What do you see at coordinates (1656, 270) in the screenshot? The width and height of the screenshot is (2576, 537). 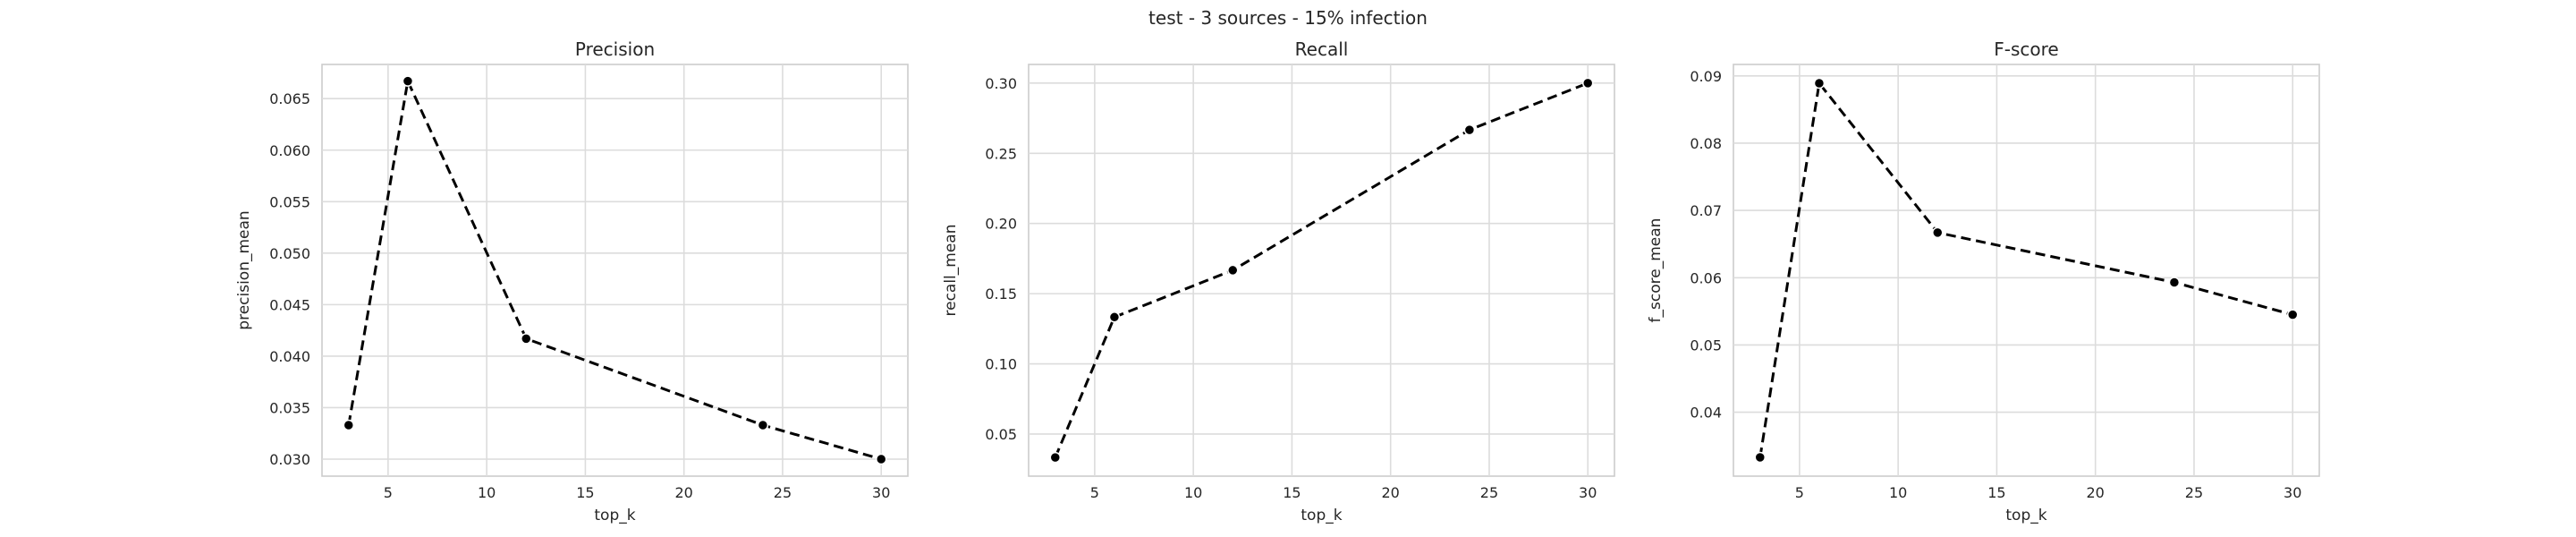 I see `fscore-y-axis-label: f_score_mean` at bounding box center [1656, 270].